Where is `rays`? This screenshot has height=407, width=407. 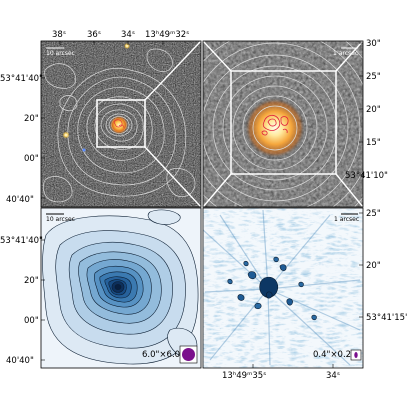
rays is located at coordinates (282, 287).